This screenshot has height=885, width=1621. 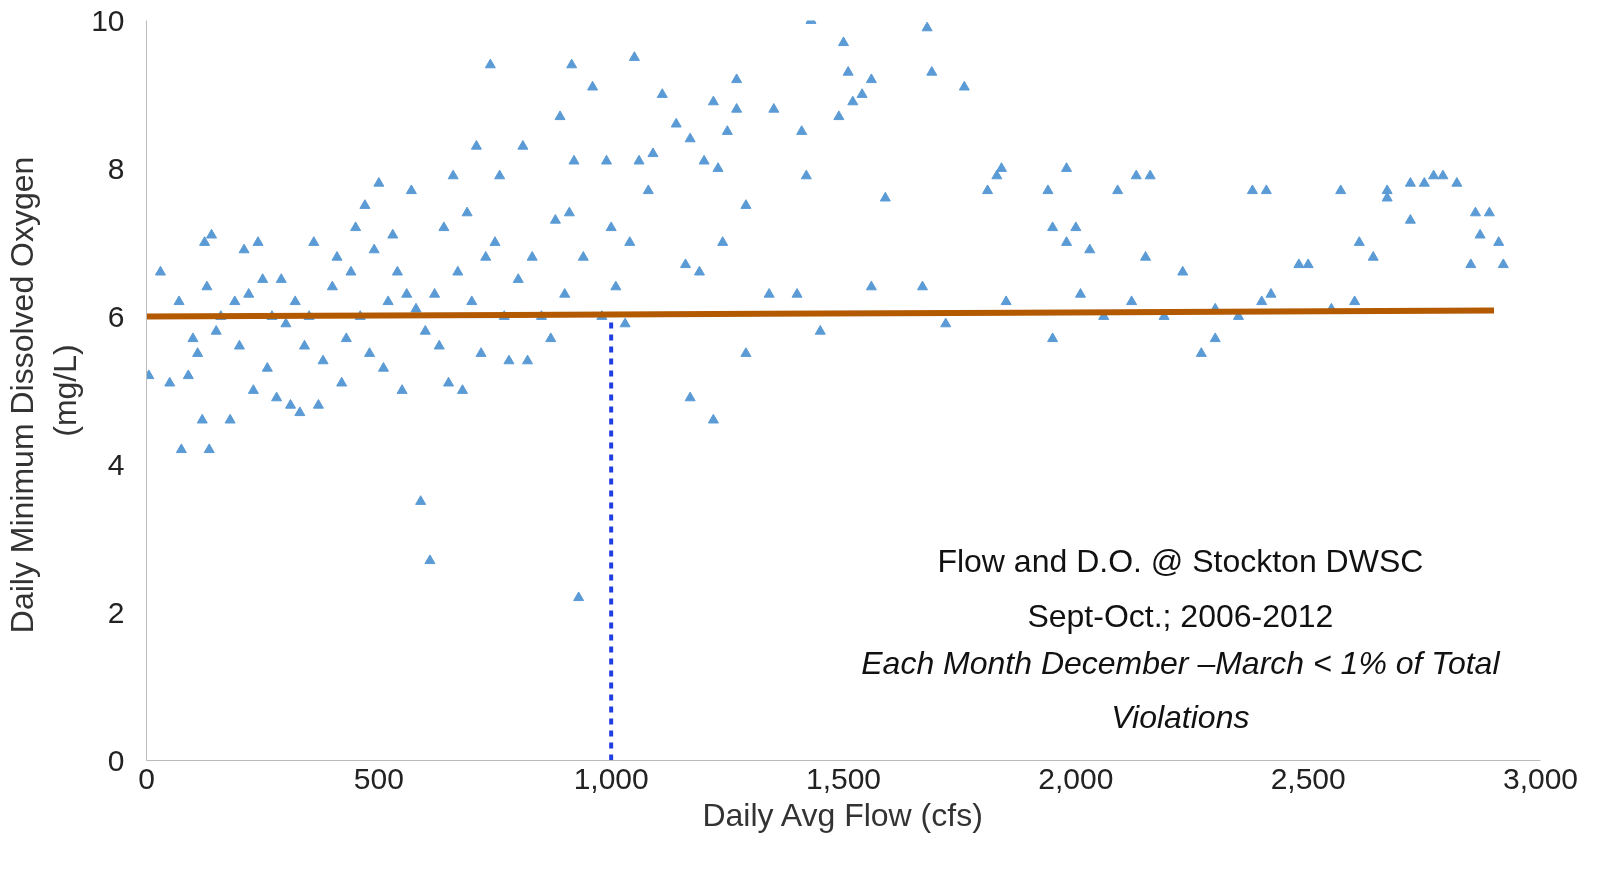 What do you see at coordinates (1180, 616) in the screenshot?
I see `annotation: Sept-Oct.; 2006-2012` at bounding box center [1180, 616].